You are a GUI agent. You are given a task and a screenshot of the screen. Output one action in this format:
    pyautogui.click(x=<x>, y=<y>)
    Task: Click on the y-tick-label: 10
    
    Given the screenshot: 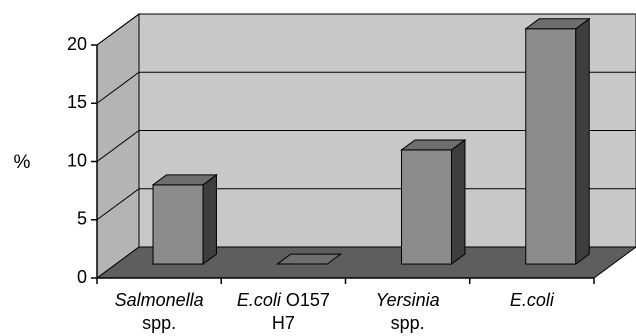 What is the action you would take?
    pyautogui.click(x=77, y=160)
    